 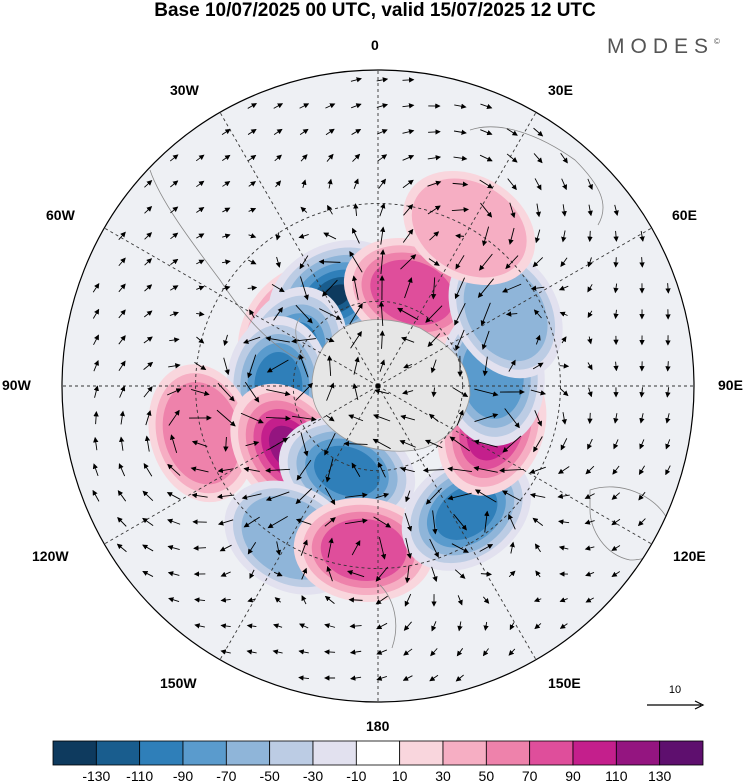 What do you see at coordinates (530, 776) in the screenshot?
I see `colorbar-tick-label: 70` at bounding box center [530, 776].